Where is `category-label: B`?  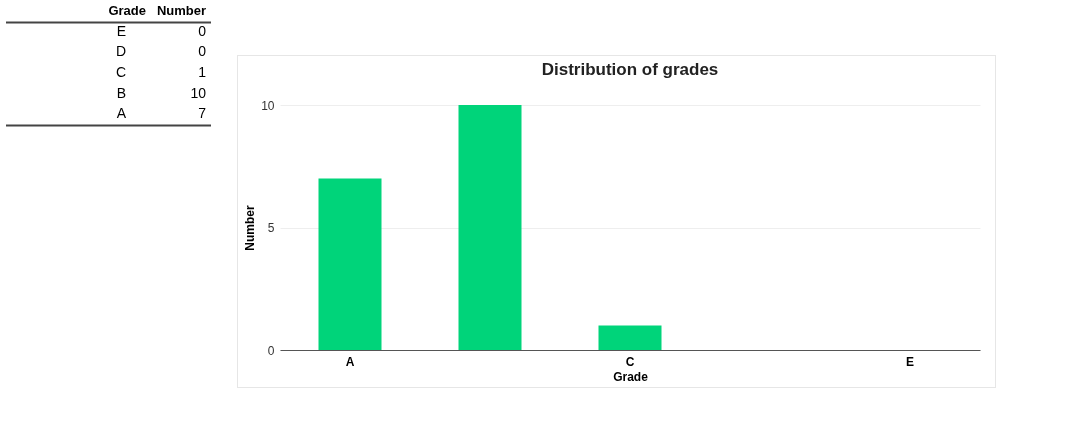 category-label: B is located at coordinates (121, 92).